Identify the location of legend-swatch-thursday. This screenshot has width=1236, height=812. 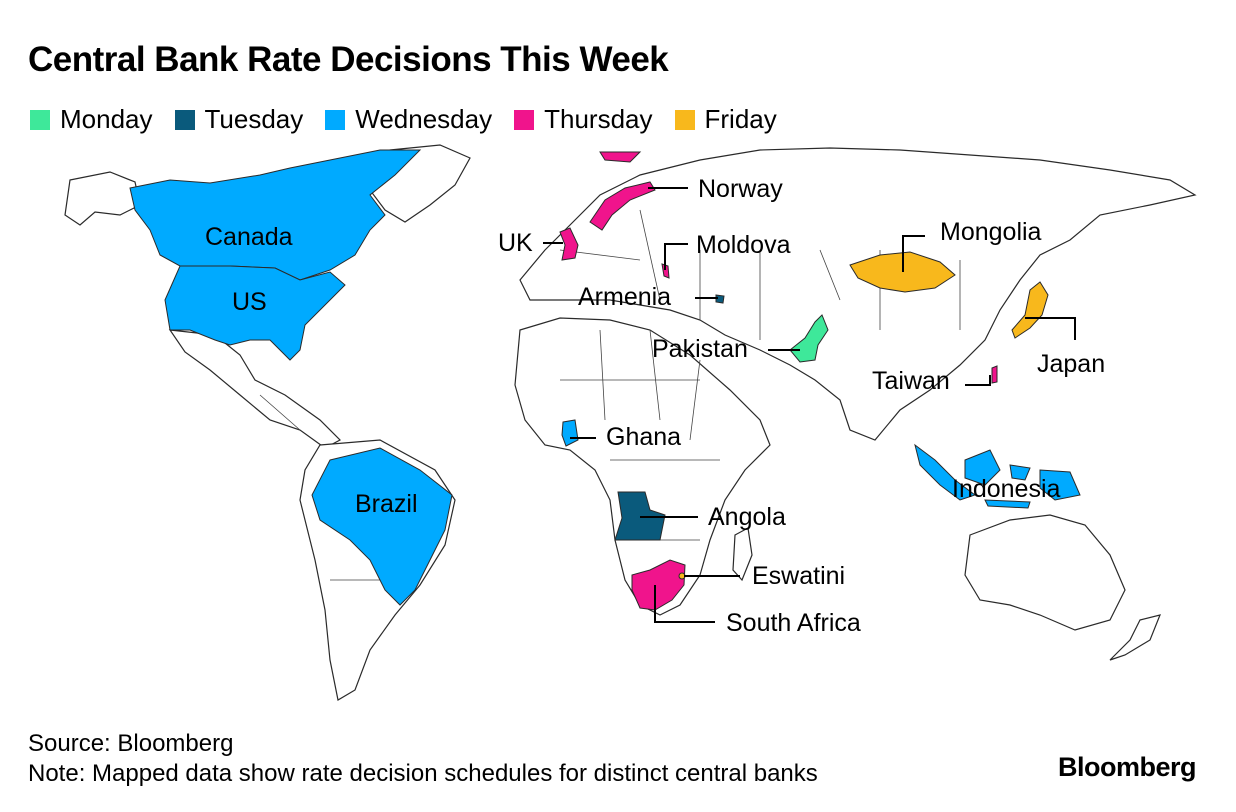
(524, 119).